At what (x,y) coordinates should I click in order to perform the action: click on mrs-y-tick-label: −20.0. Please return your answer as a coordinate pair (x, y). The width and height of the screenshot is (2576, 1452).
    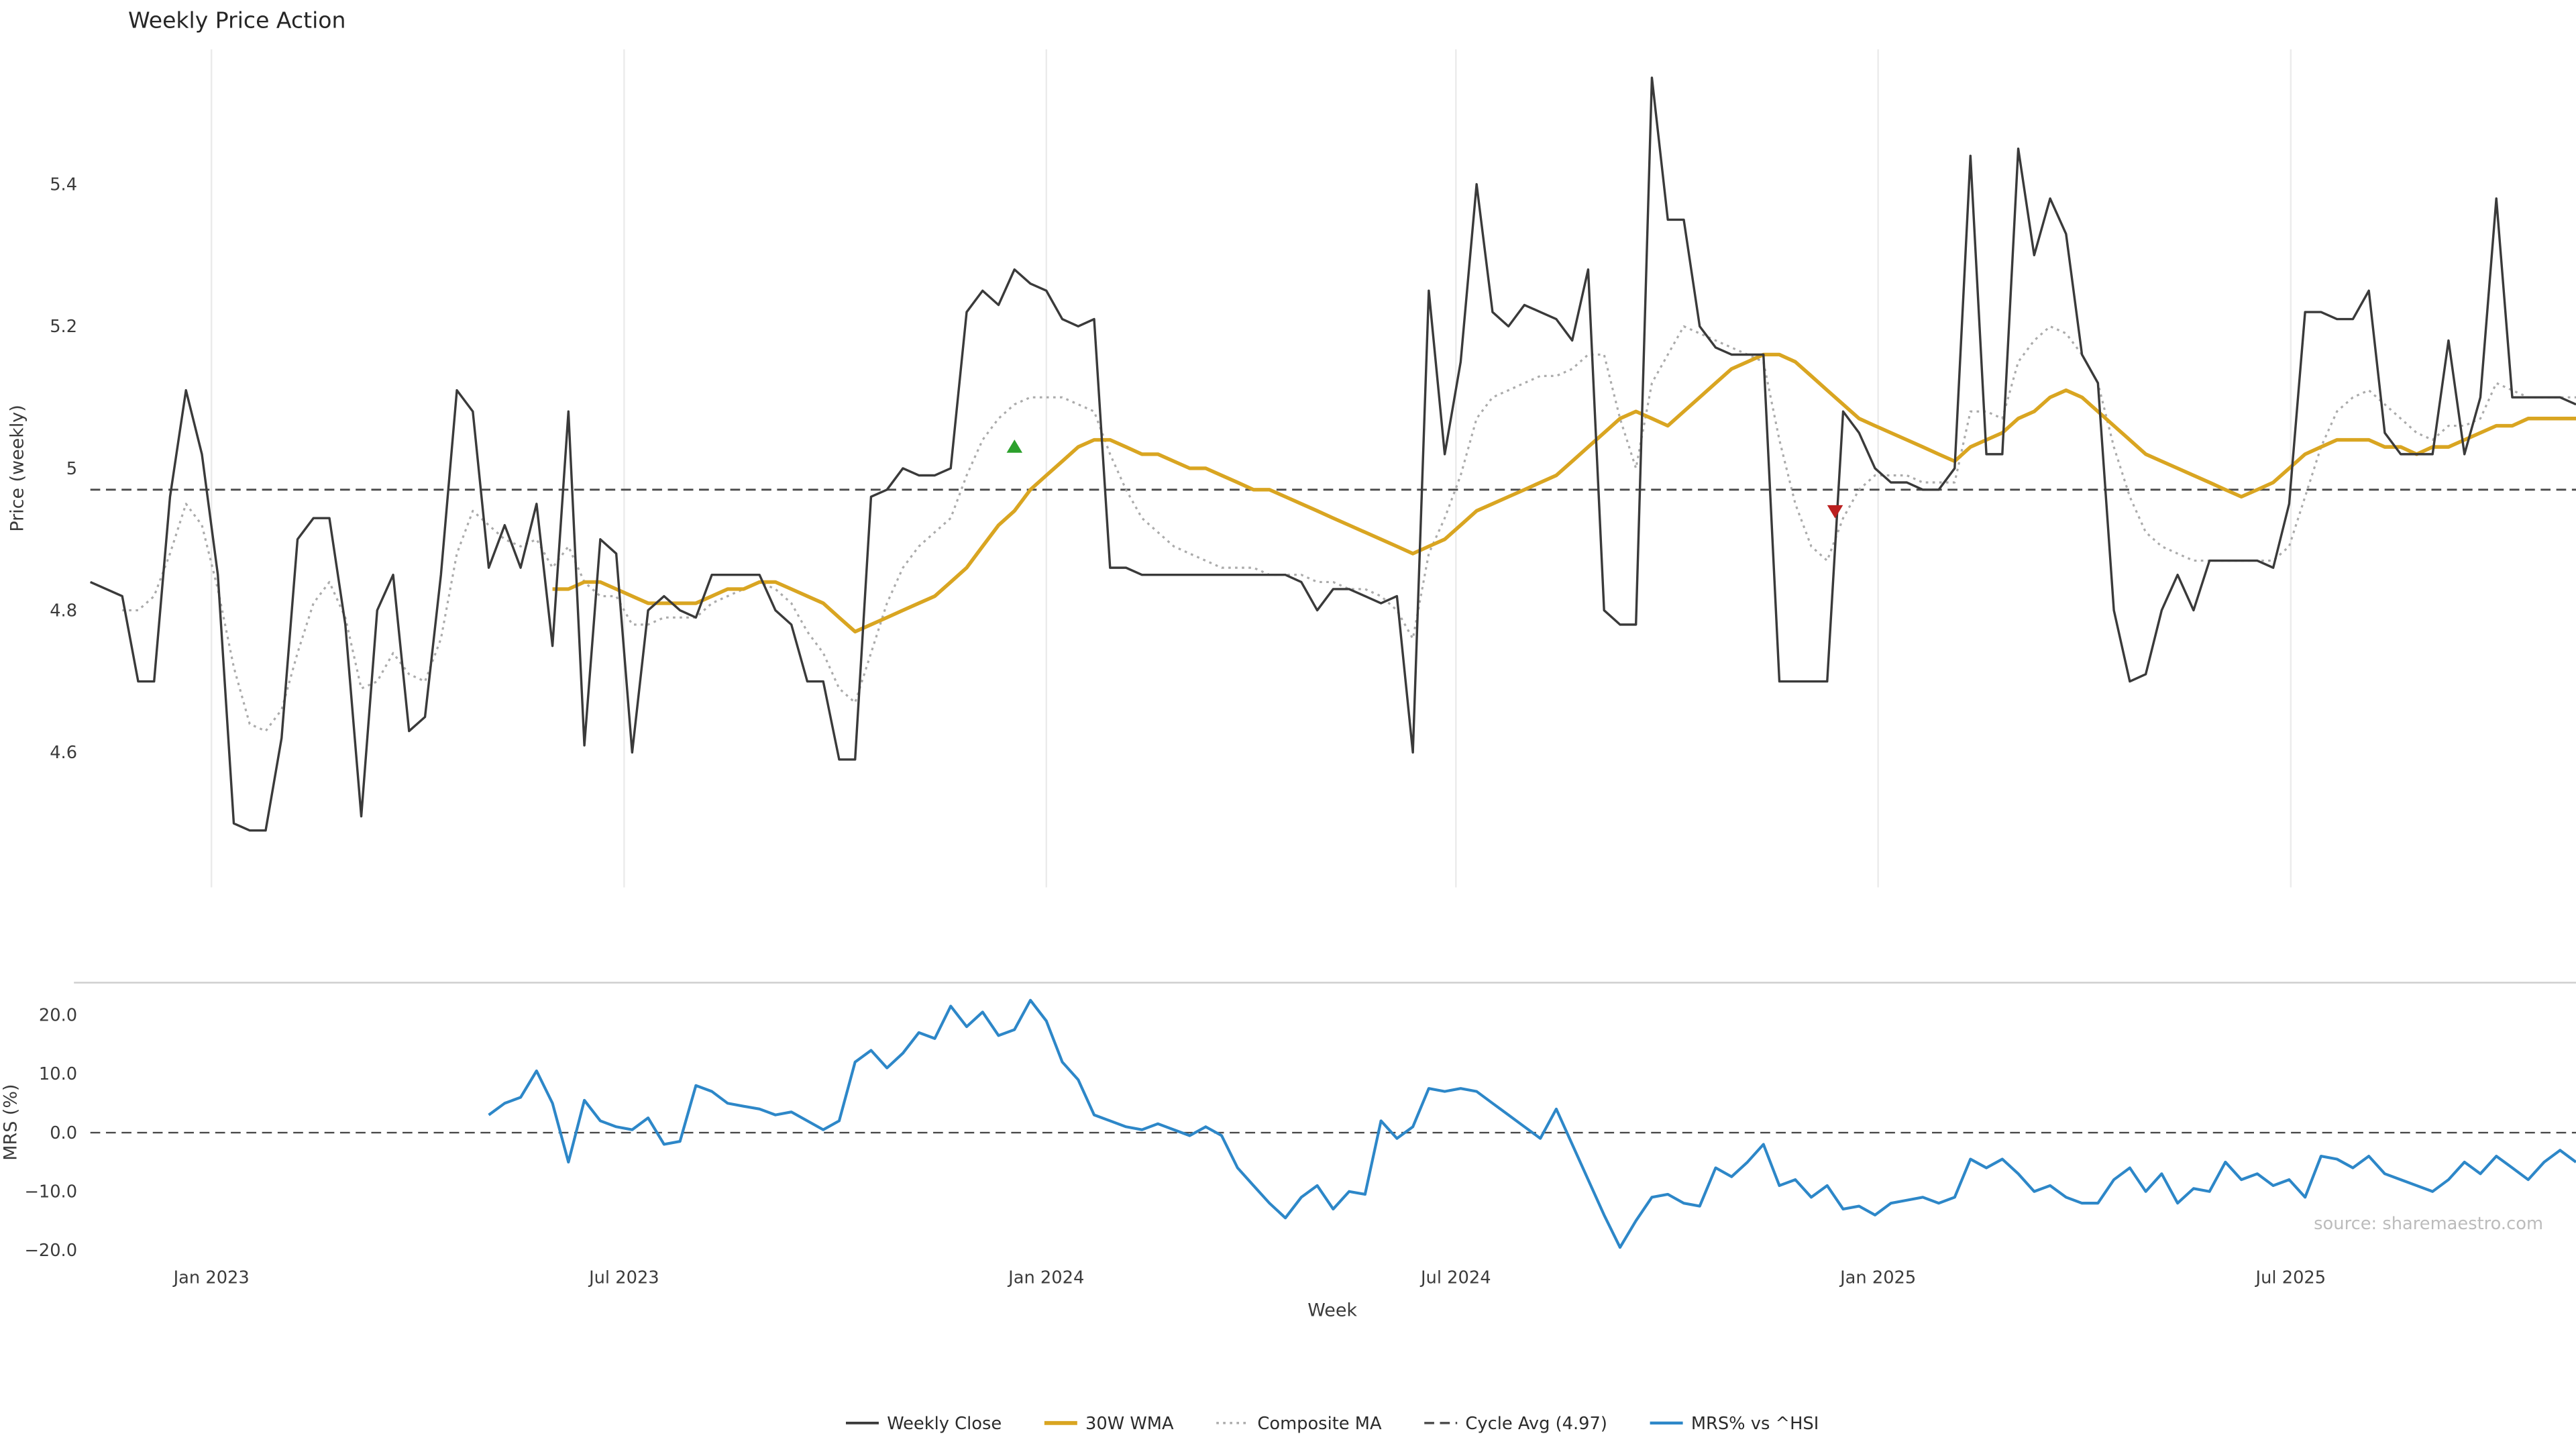
    Looking at the image, I should click on (50, 1251).